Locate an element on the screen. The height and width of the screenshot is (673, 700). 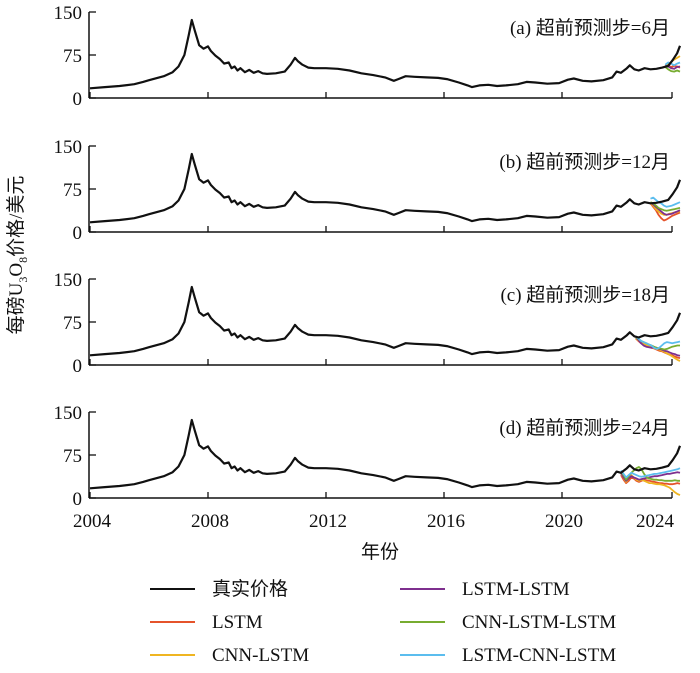
legend-label: LSTM-CNN-LSTM is located at coordinates (539, 655).